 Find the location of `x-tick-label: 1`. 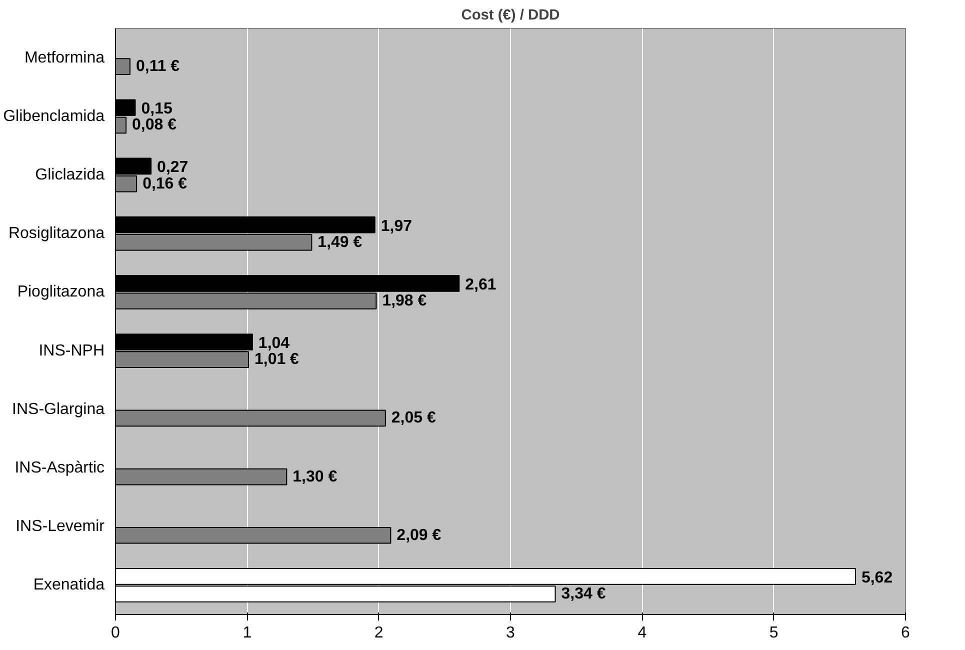

x-tick-label: 1 is located at coordinates (247, 633).